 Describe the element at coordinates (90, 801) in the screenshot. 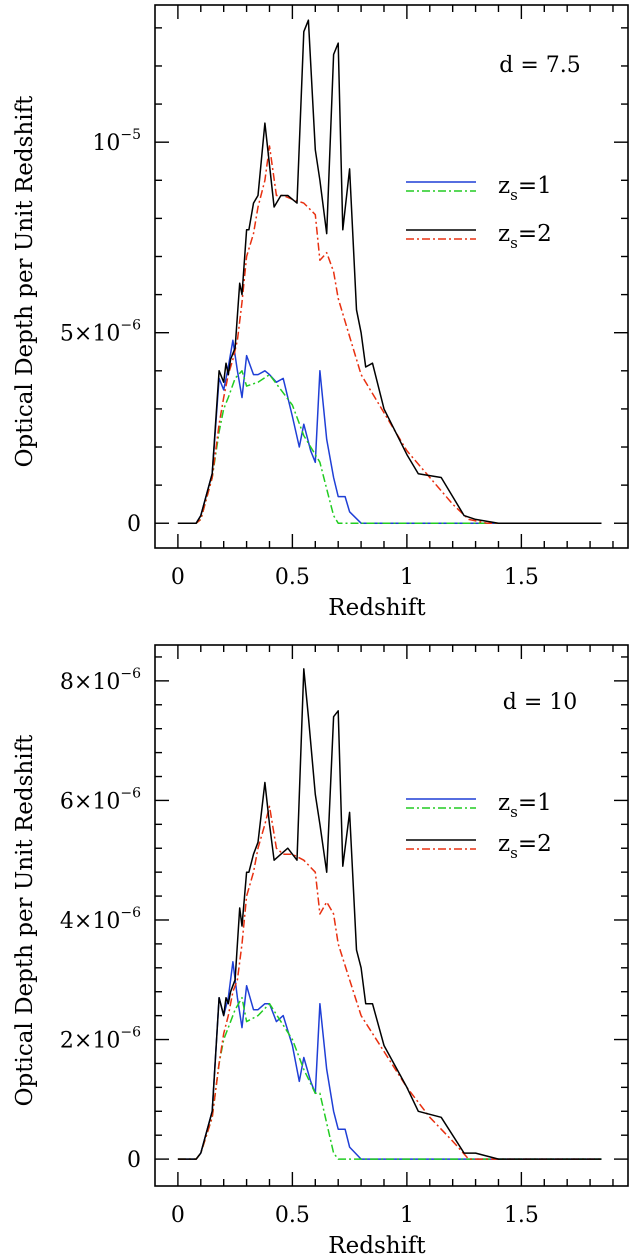

I see `y-tick-label-base: 6×10` at that location.